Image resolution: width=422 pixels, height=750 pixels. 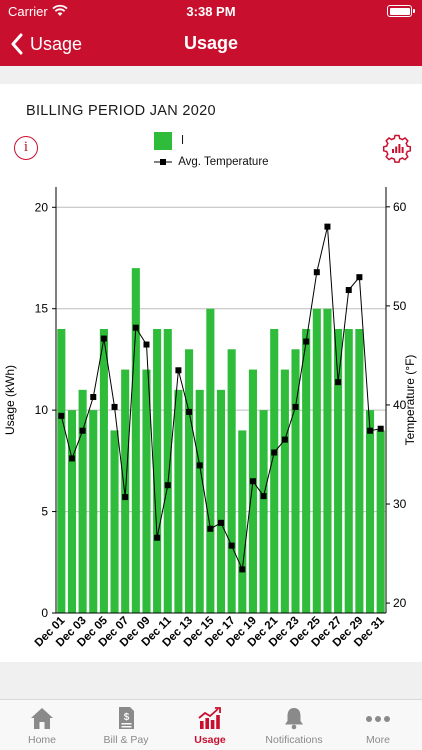 I want to click on chart-settings-button, so click(x=397, y=148).